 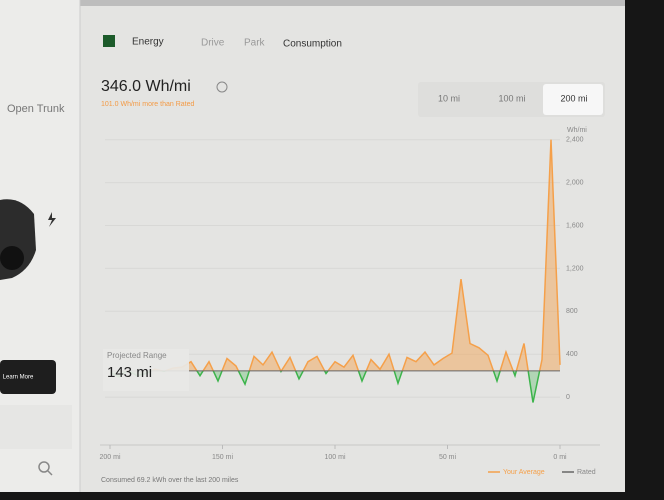 What do you see at coordinates (129, 372) in the screenshot?
I see `projected-value: 143 mi` at bounding box center [129, 372].